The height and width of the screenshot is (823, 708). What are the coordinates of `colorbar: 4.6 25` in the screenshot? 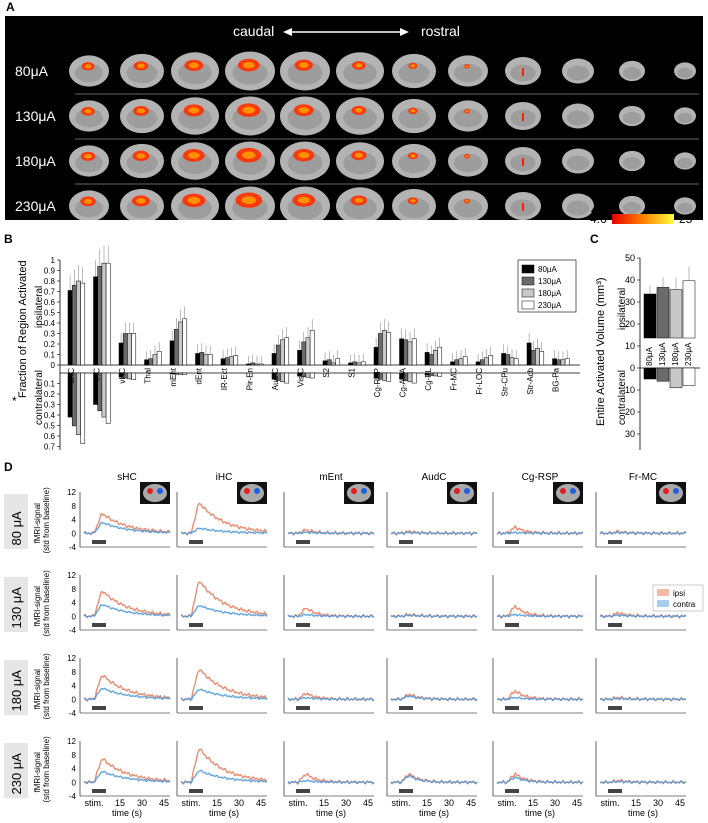 It's located at (641, 219).